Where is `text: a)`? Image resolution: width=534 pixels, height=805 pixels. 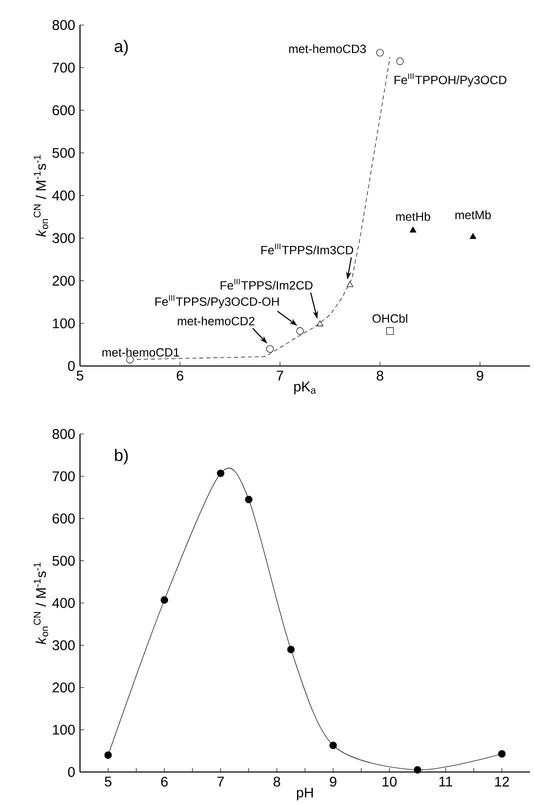
text: a) is located at coordinates (121, 48).